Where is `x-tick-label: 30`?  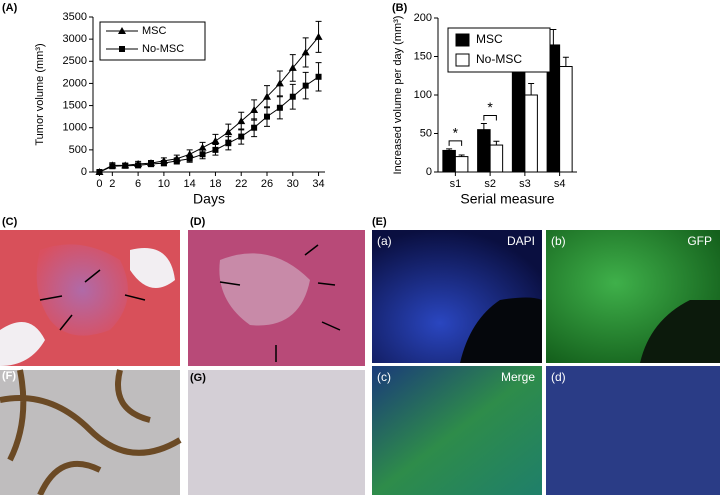
x-tick-label: 30 is located at coordinates (293, 184).